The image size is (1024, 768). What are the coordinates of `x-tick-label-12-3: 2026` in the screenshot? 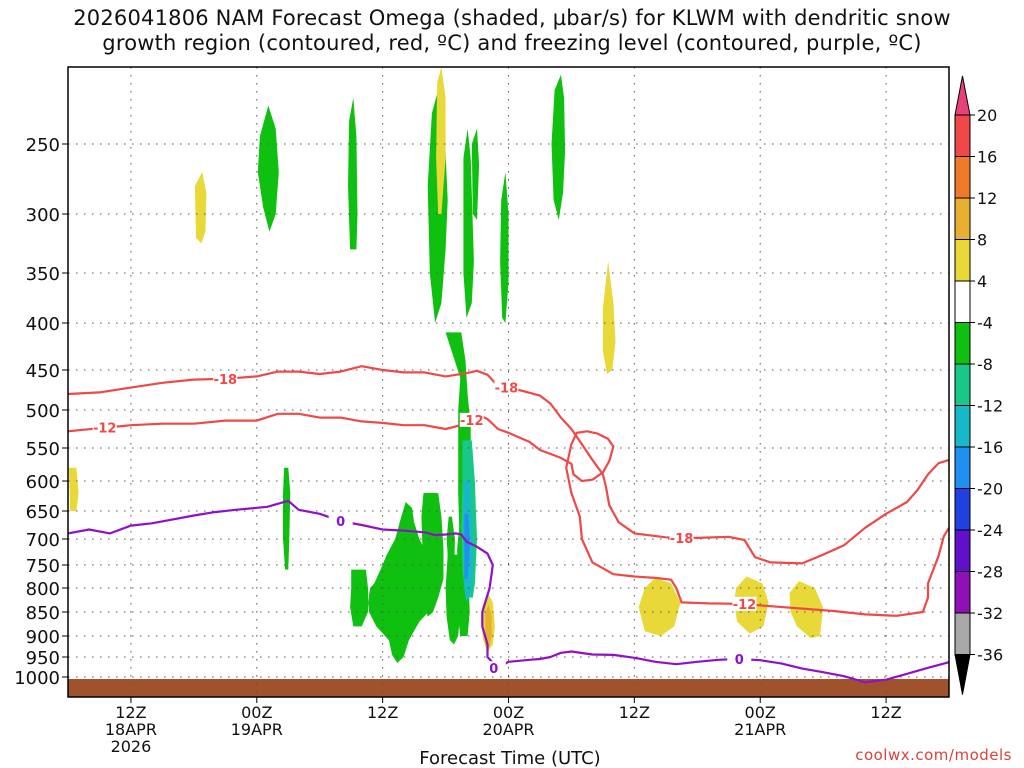 It's located at (131, 746).